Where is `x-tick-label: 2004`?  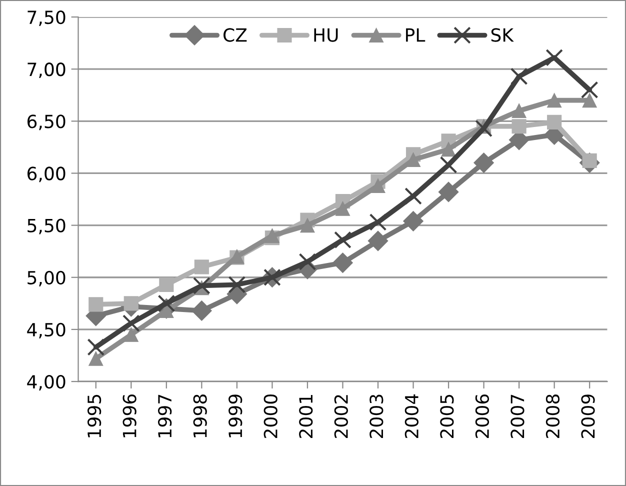 x-tick-label: 2004 is located at coordinates (411, 416).